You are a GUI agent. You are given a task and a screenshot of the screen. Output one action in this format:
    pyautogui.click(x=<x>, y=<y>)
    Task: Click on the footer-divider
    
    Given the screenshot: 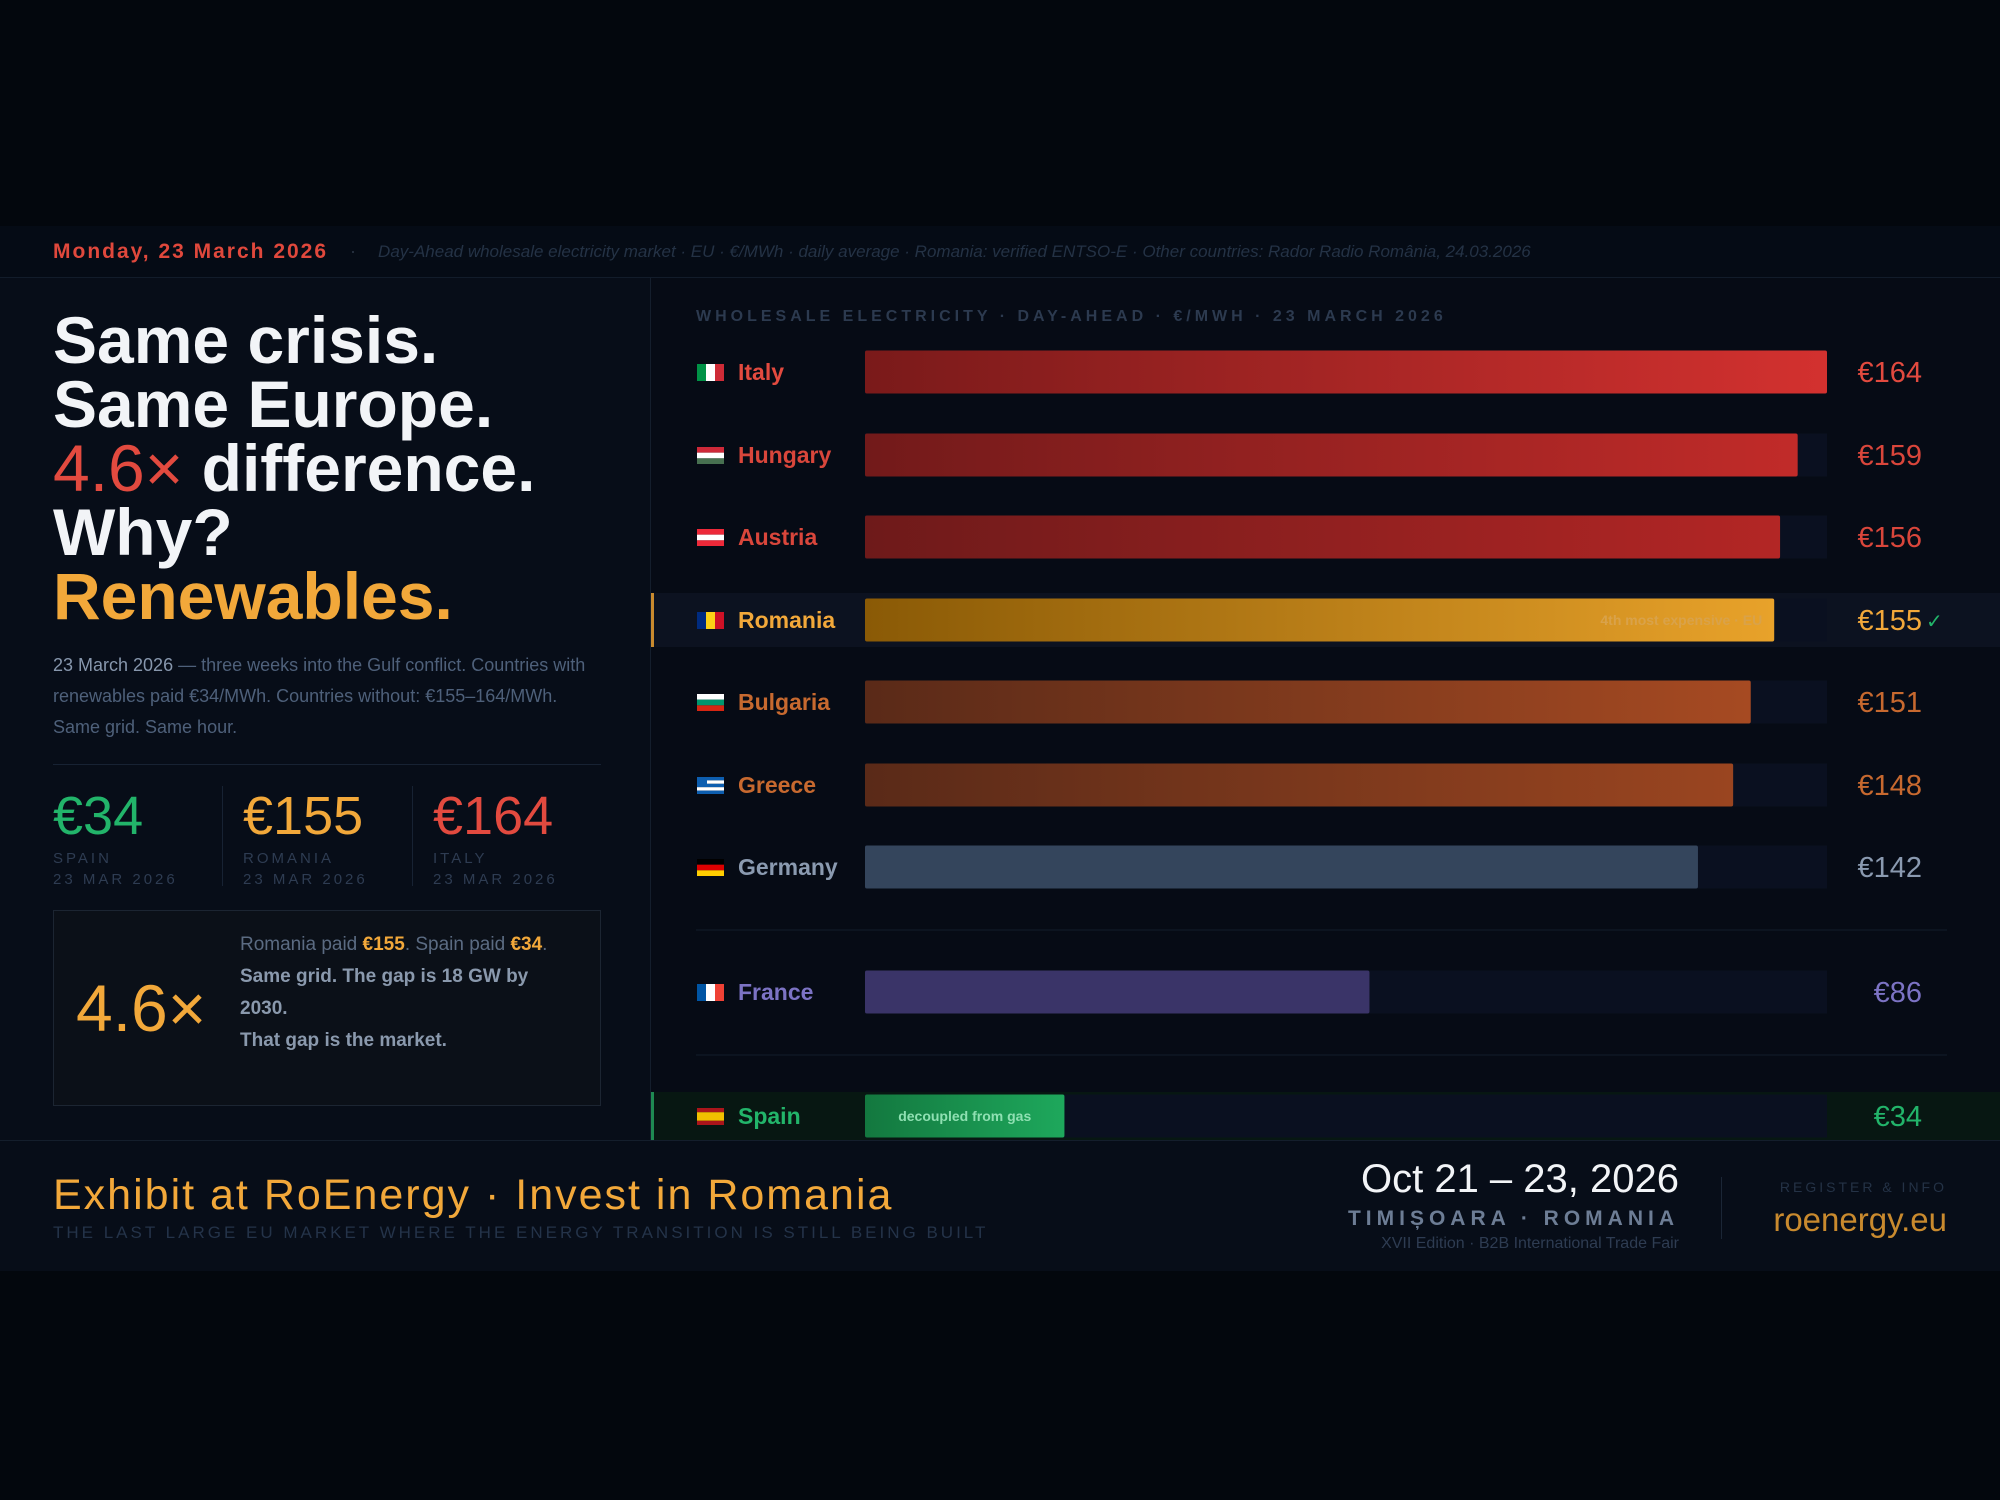 What is the action you would take?
    pyautogui.click(x=1721, y=1208)
    